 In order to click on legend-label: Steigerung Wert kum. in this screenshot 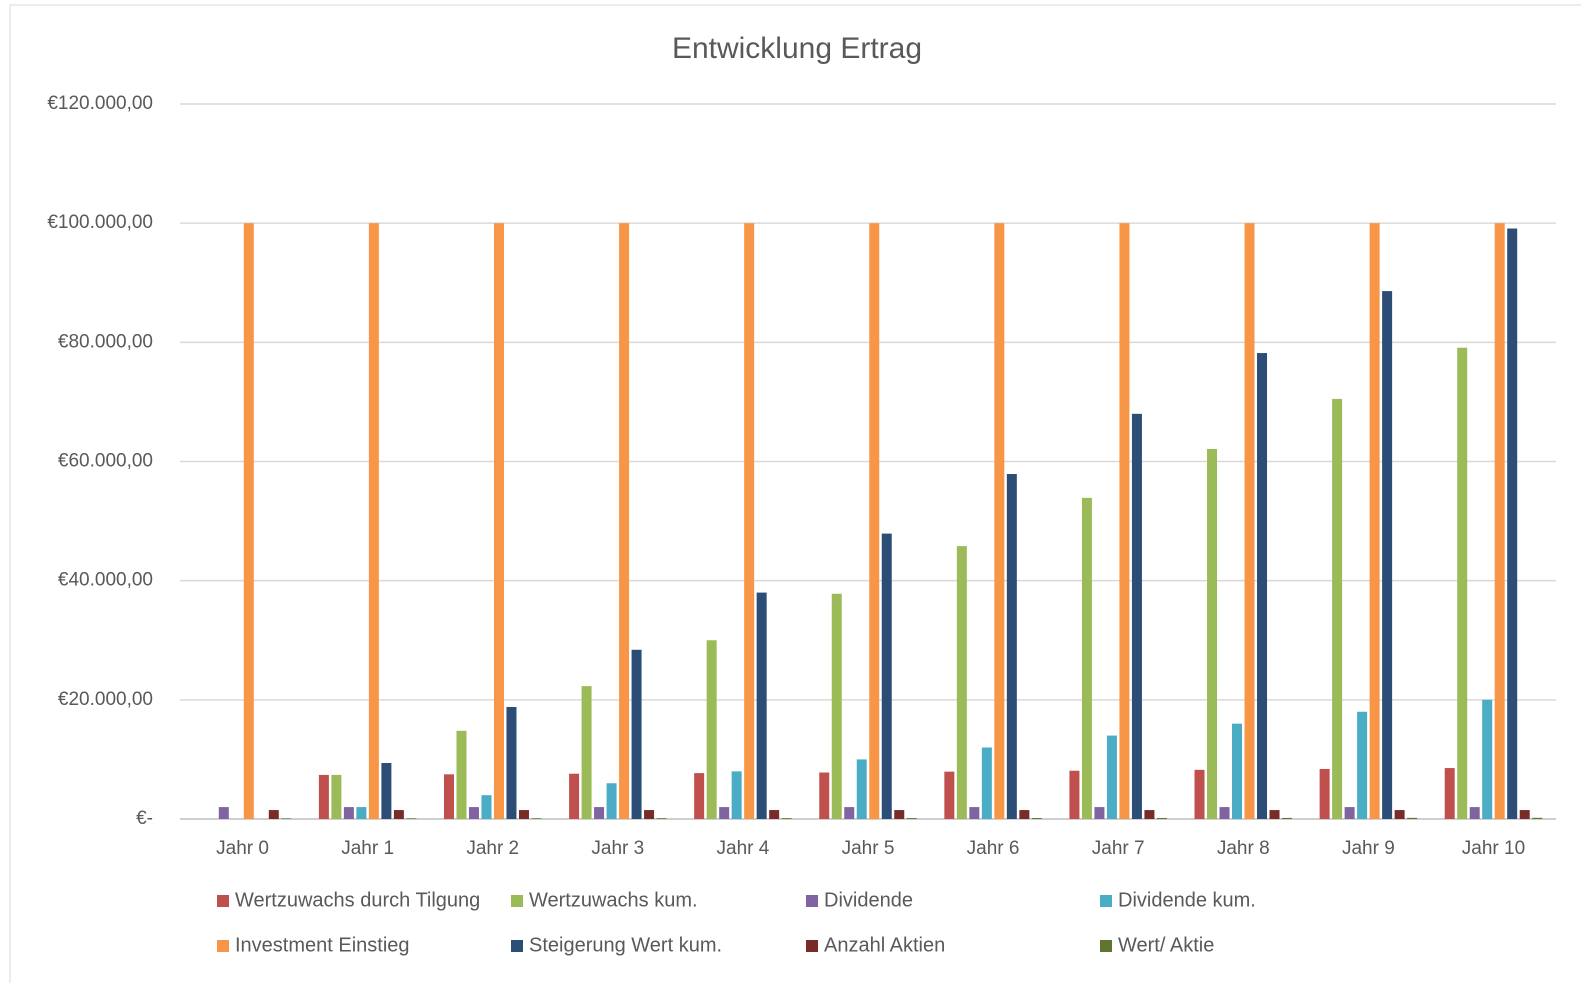, I will do `click(625, 945)`.